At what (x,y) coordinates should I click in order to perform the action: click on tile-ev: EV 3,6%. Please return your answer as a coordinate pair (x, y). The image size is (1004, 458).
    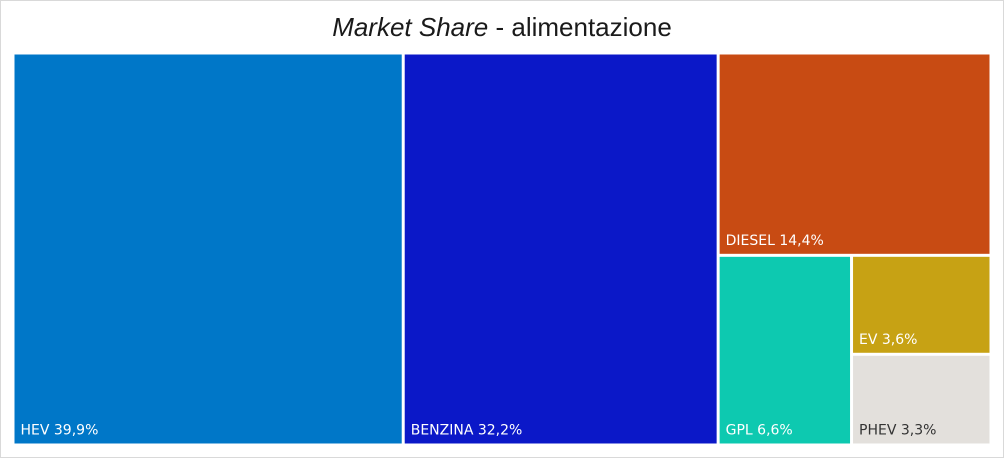
    Looking at the image, I should click on (921, 304).